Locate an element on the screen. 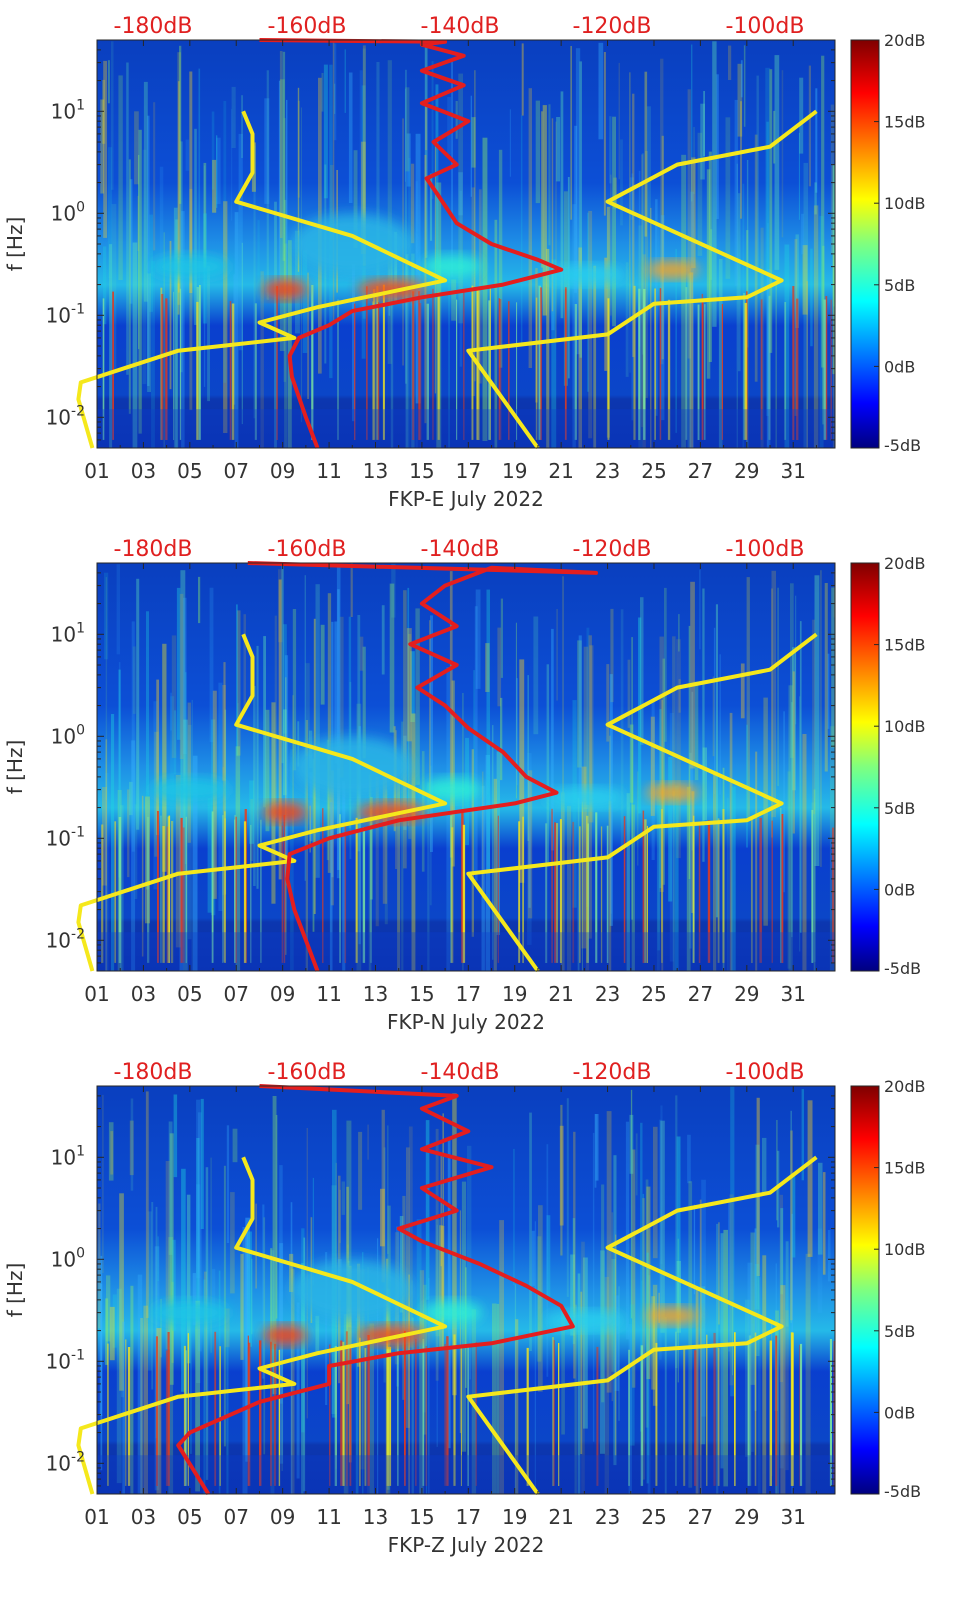 The height and width of the screenshot is (1599, 962). y-tick-label: 10⁻¹ is located at coordinates (65, 314).